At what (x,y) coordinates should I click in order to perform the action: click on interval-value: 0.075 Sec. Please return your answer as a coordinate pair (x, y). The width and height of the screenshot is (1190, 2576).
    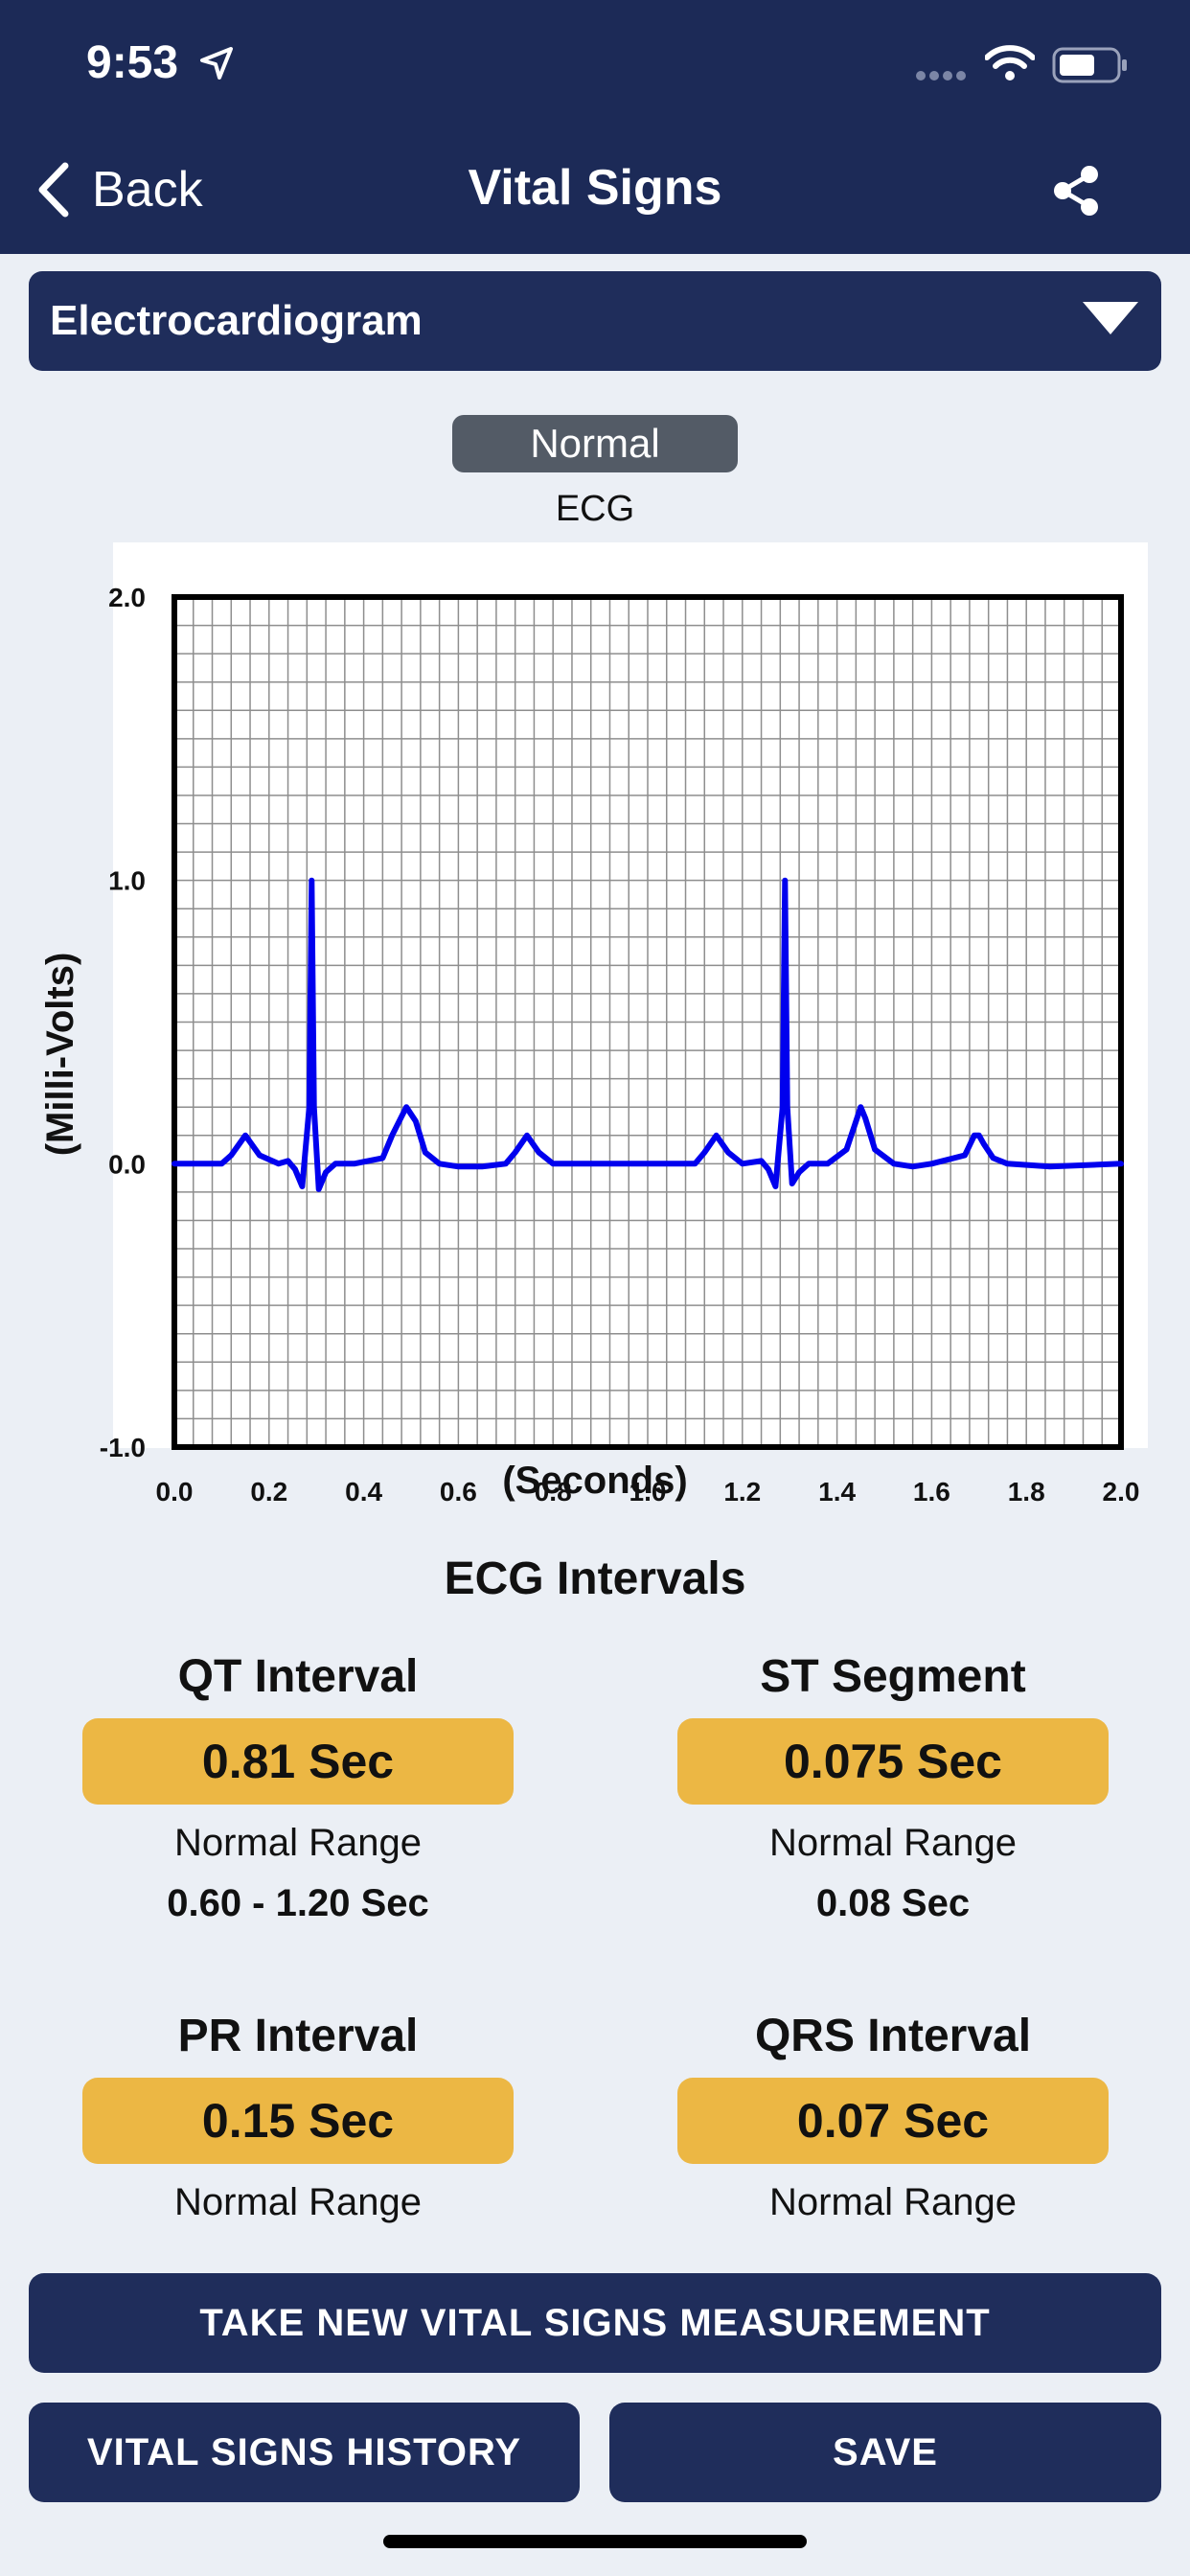
    Looking at the image, I should click on (893, 1761).